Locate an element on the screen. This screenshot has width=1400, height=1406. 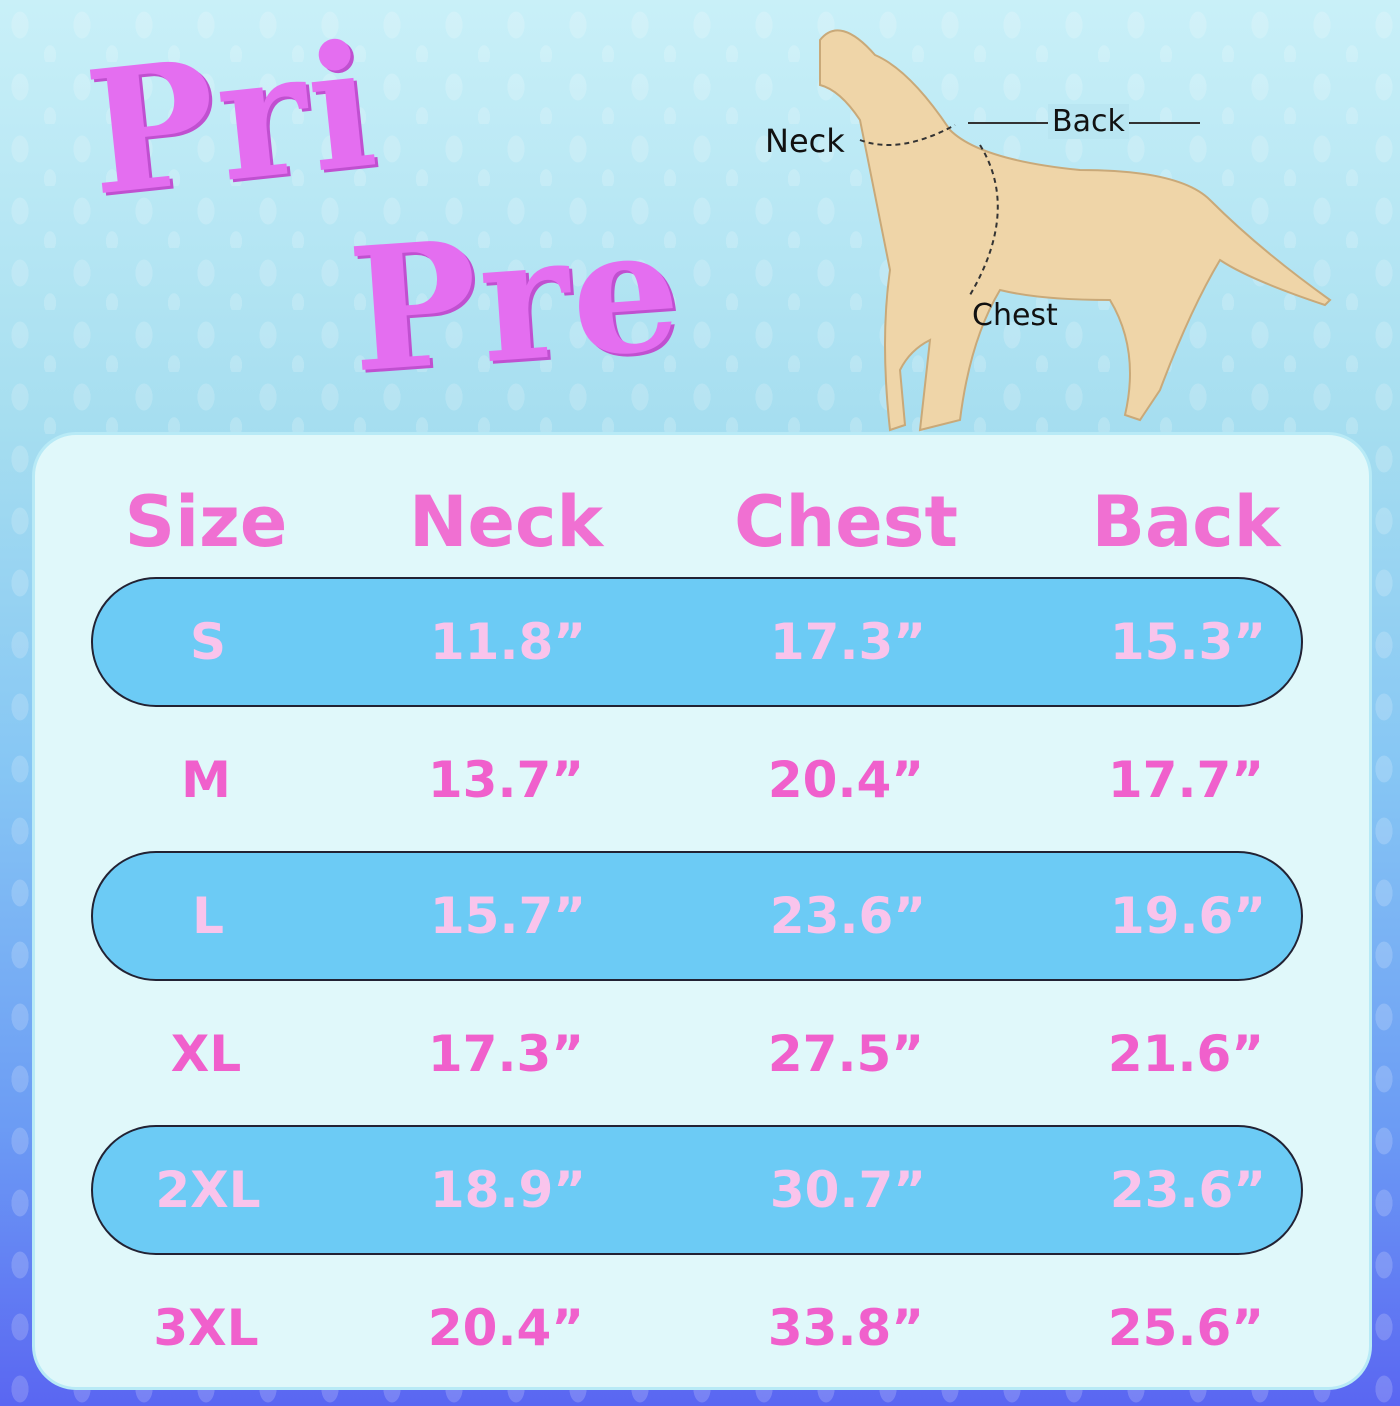
cell-chest: 30.7” is located at coordinates (848, 1190).